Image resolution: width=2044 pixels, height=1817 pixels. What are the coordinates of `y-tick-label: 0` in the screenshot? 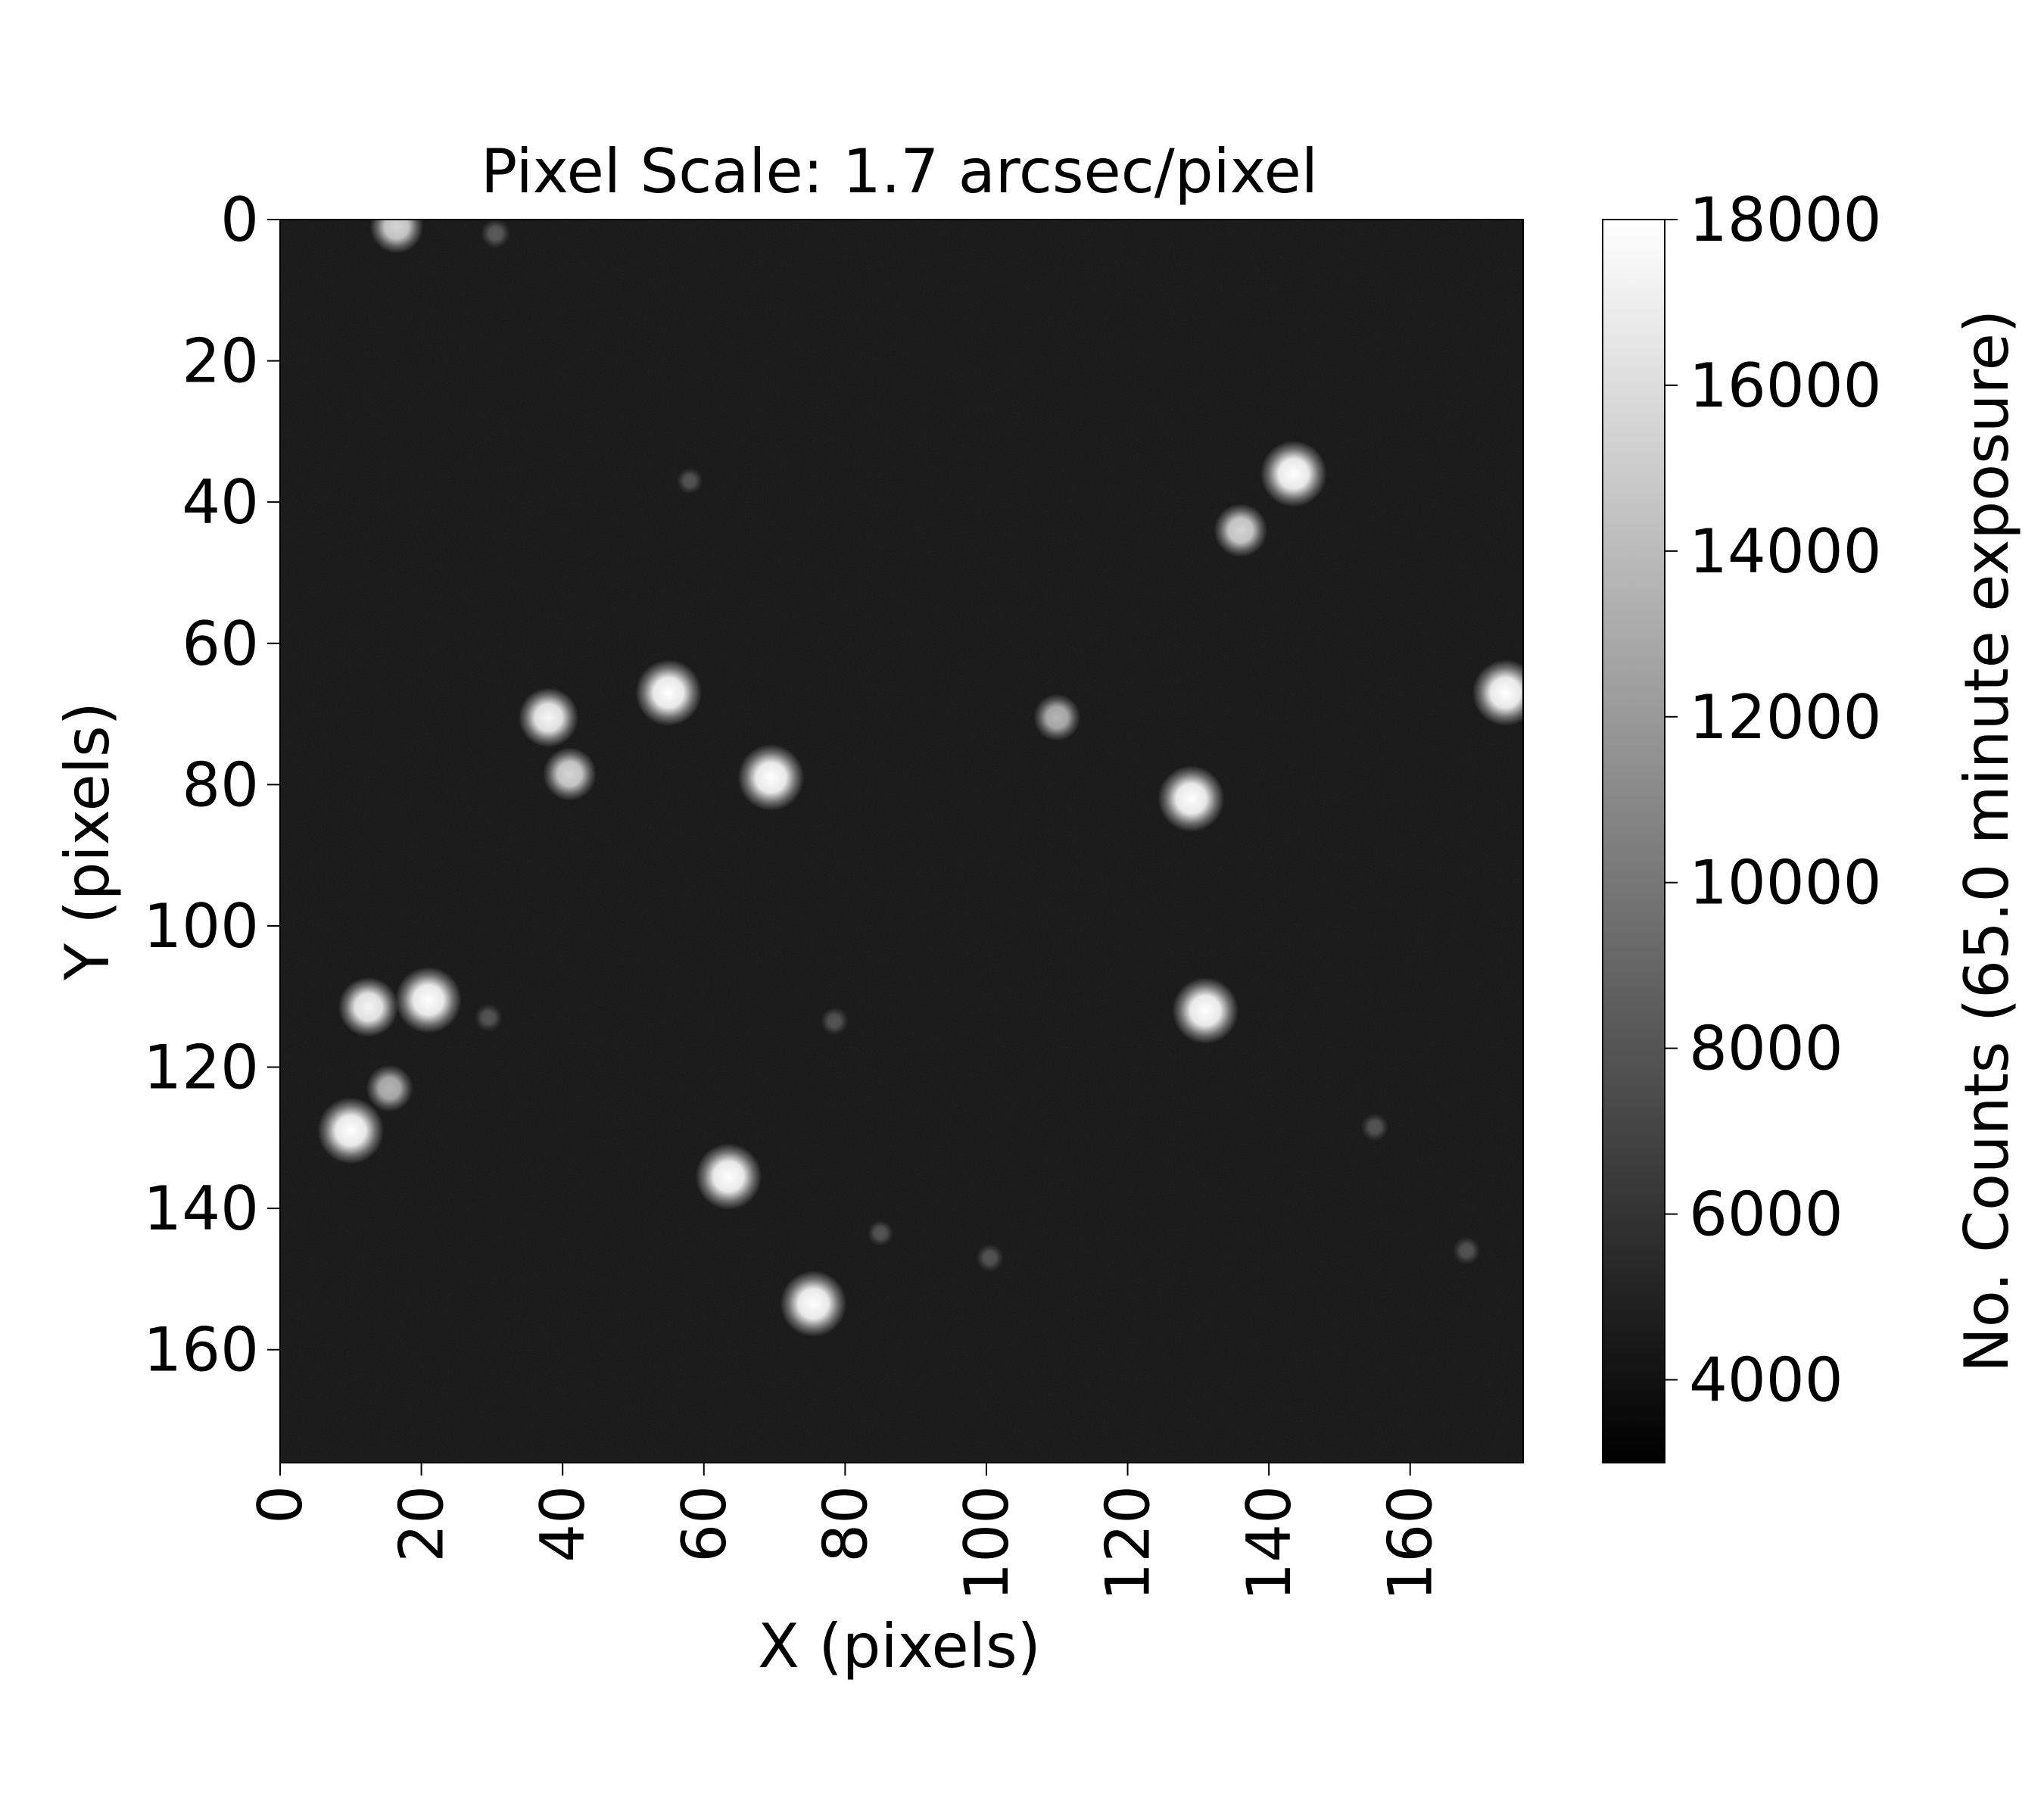 It's located at (239, 220).